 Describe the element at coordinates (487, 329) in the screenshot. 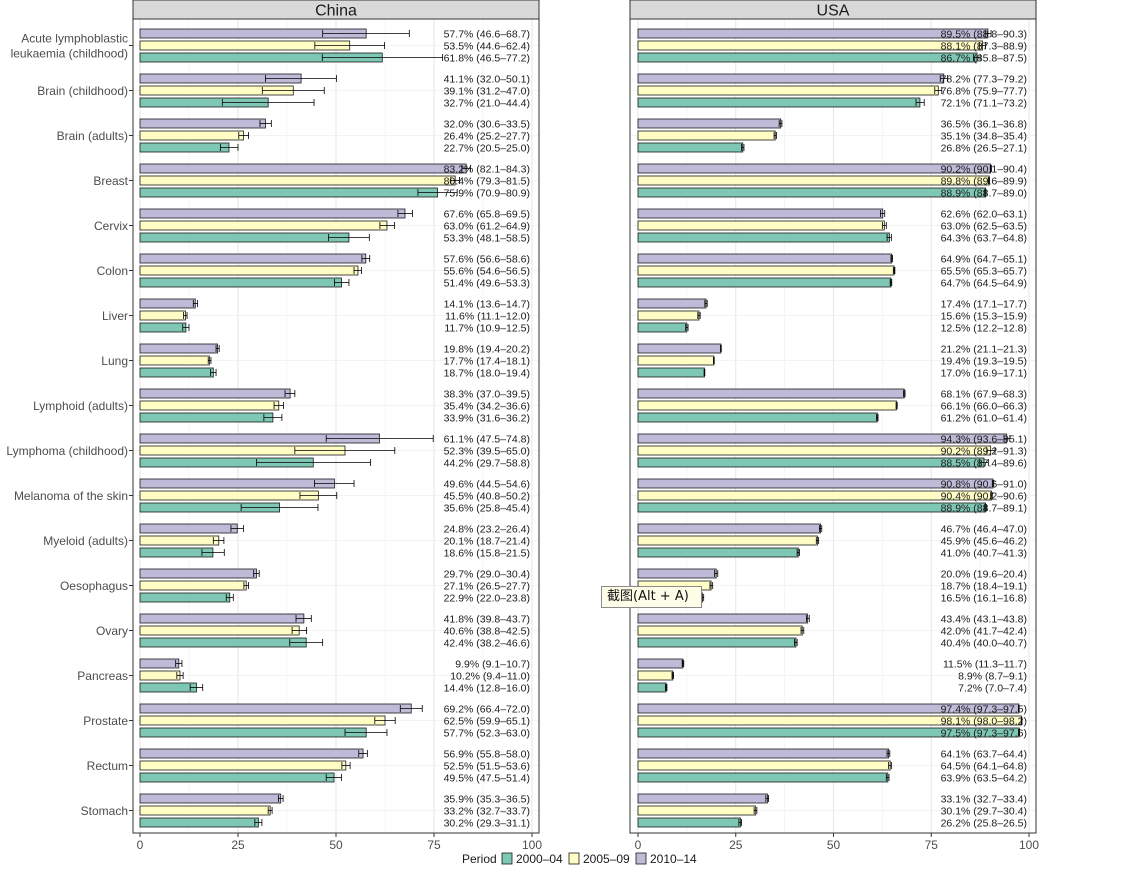

I see `data-label-china: 11.7% (10.9–12.5)` at that location.